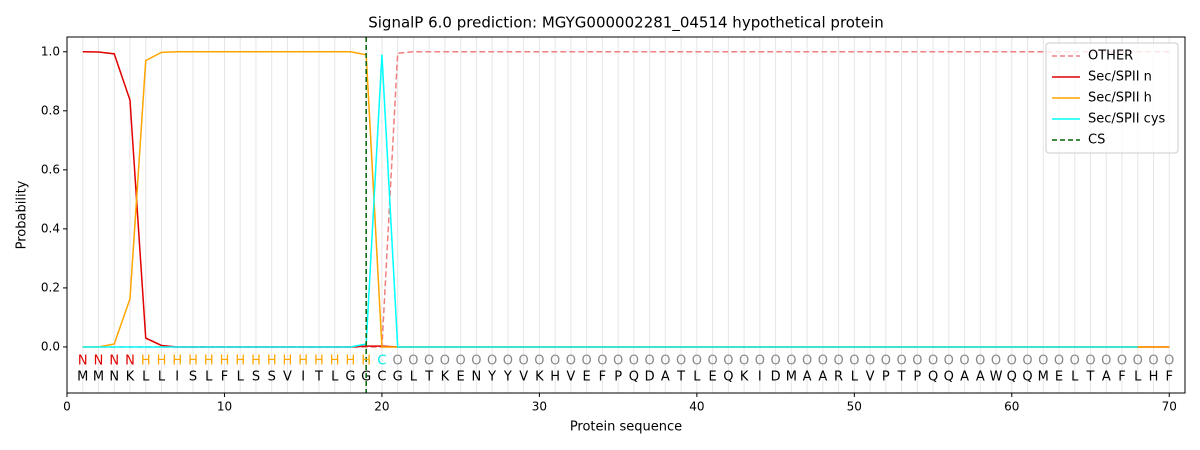  I want to click on residue-letter: W, so click(996, 377).